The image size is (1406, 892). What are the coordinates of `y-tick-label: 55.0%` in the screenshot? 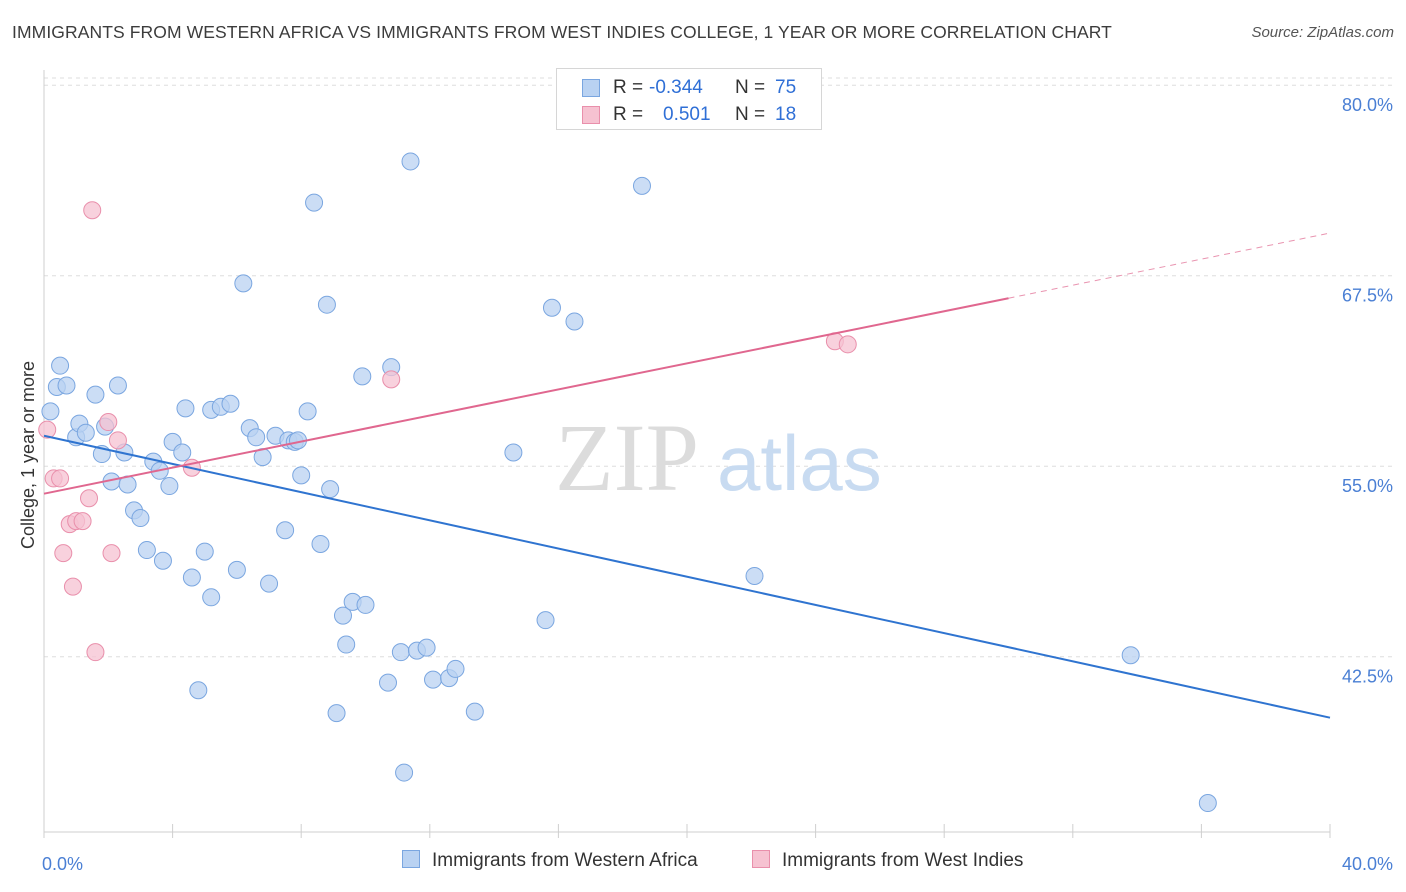 It's located at (1367, 486).